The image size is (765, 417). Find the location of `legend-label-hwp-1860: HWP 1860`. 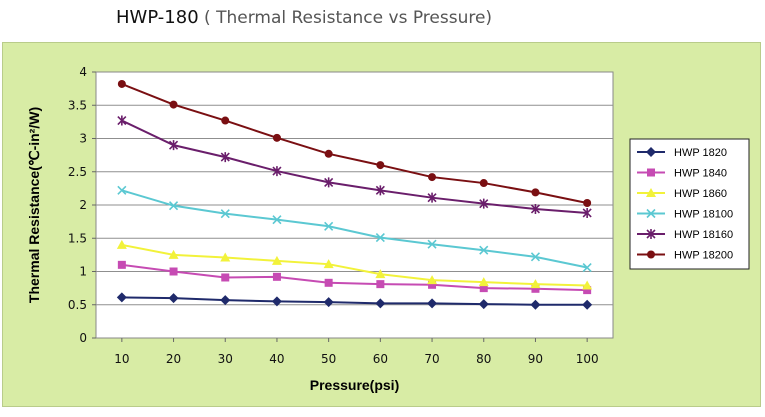

legend-label-hwp-1860: HWP 1860 is located at coordinates (700, 194).